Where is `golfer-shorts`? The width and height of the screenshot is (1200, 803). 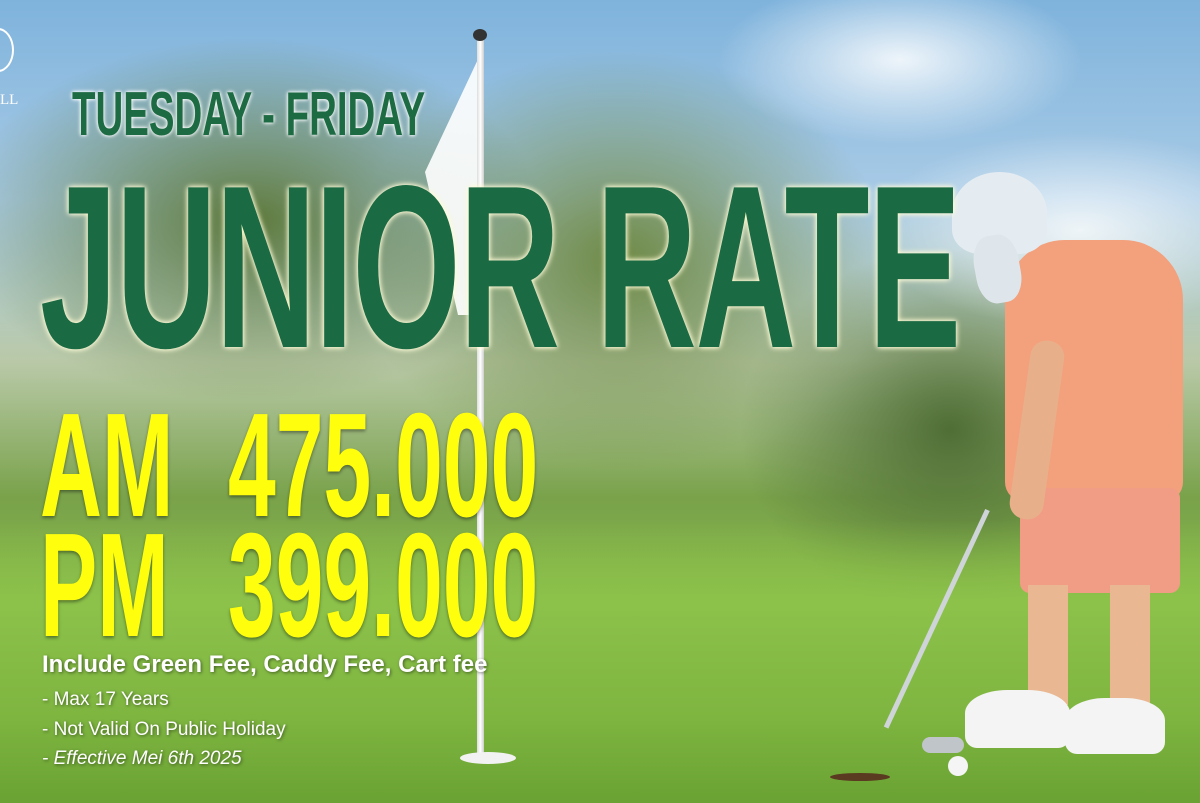 golfer-shorts is located at coordinates (1100, 540).